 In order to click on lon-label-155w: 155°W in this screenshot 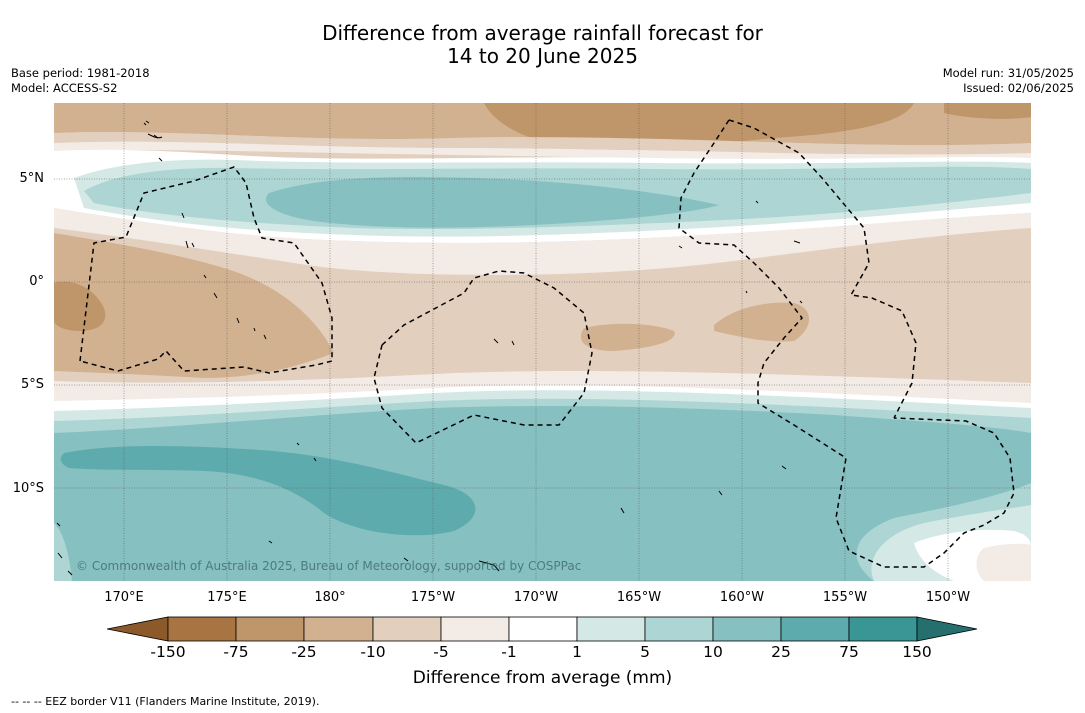, I will do `click(845, 597)`.